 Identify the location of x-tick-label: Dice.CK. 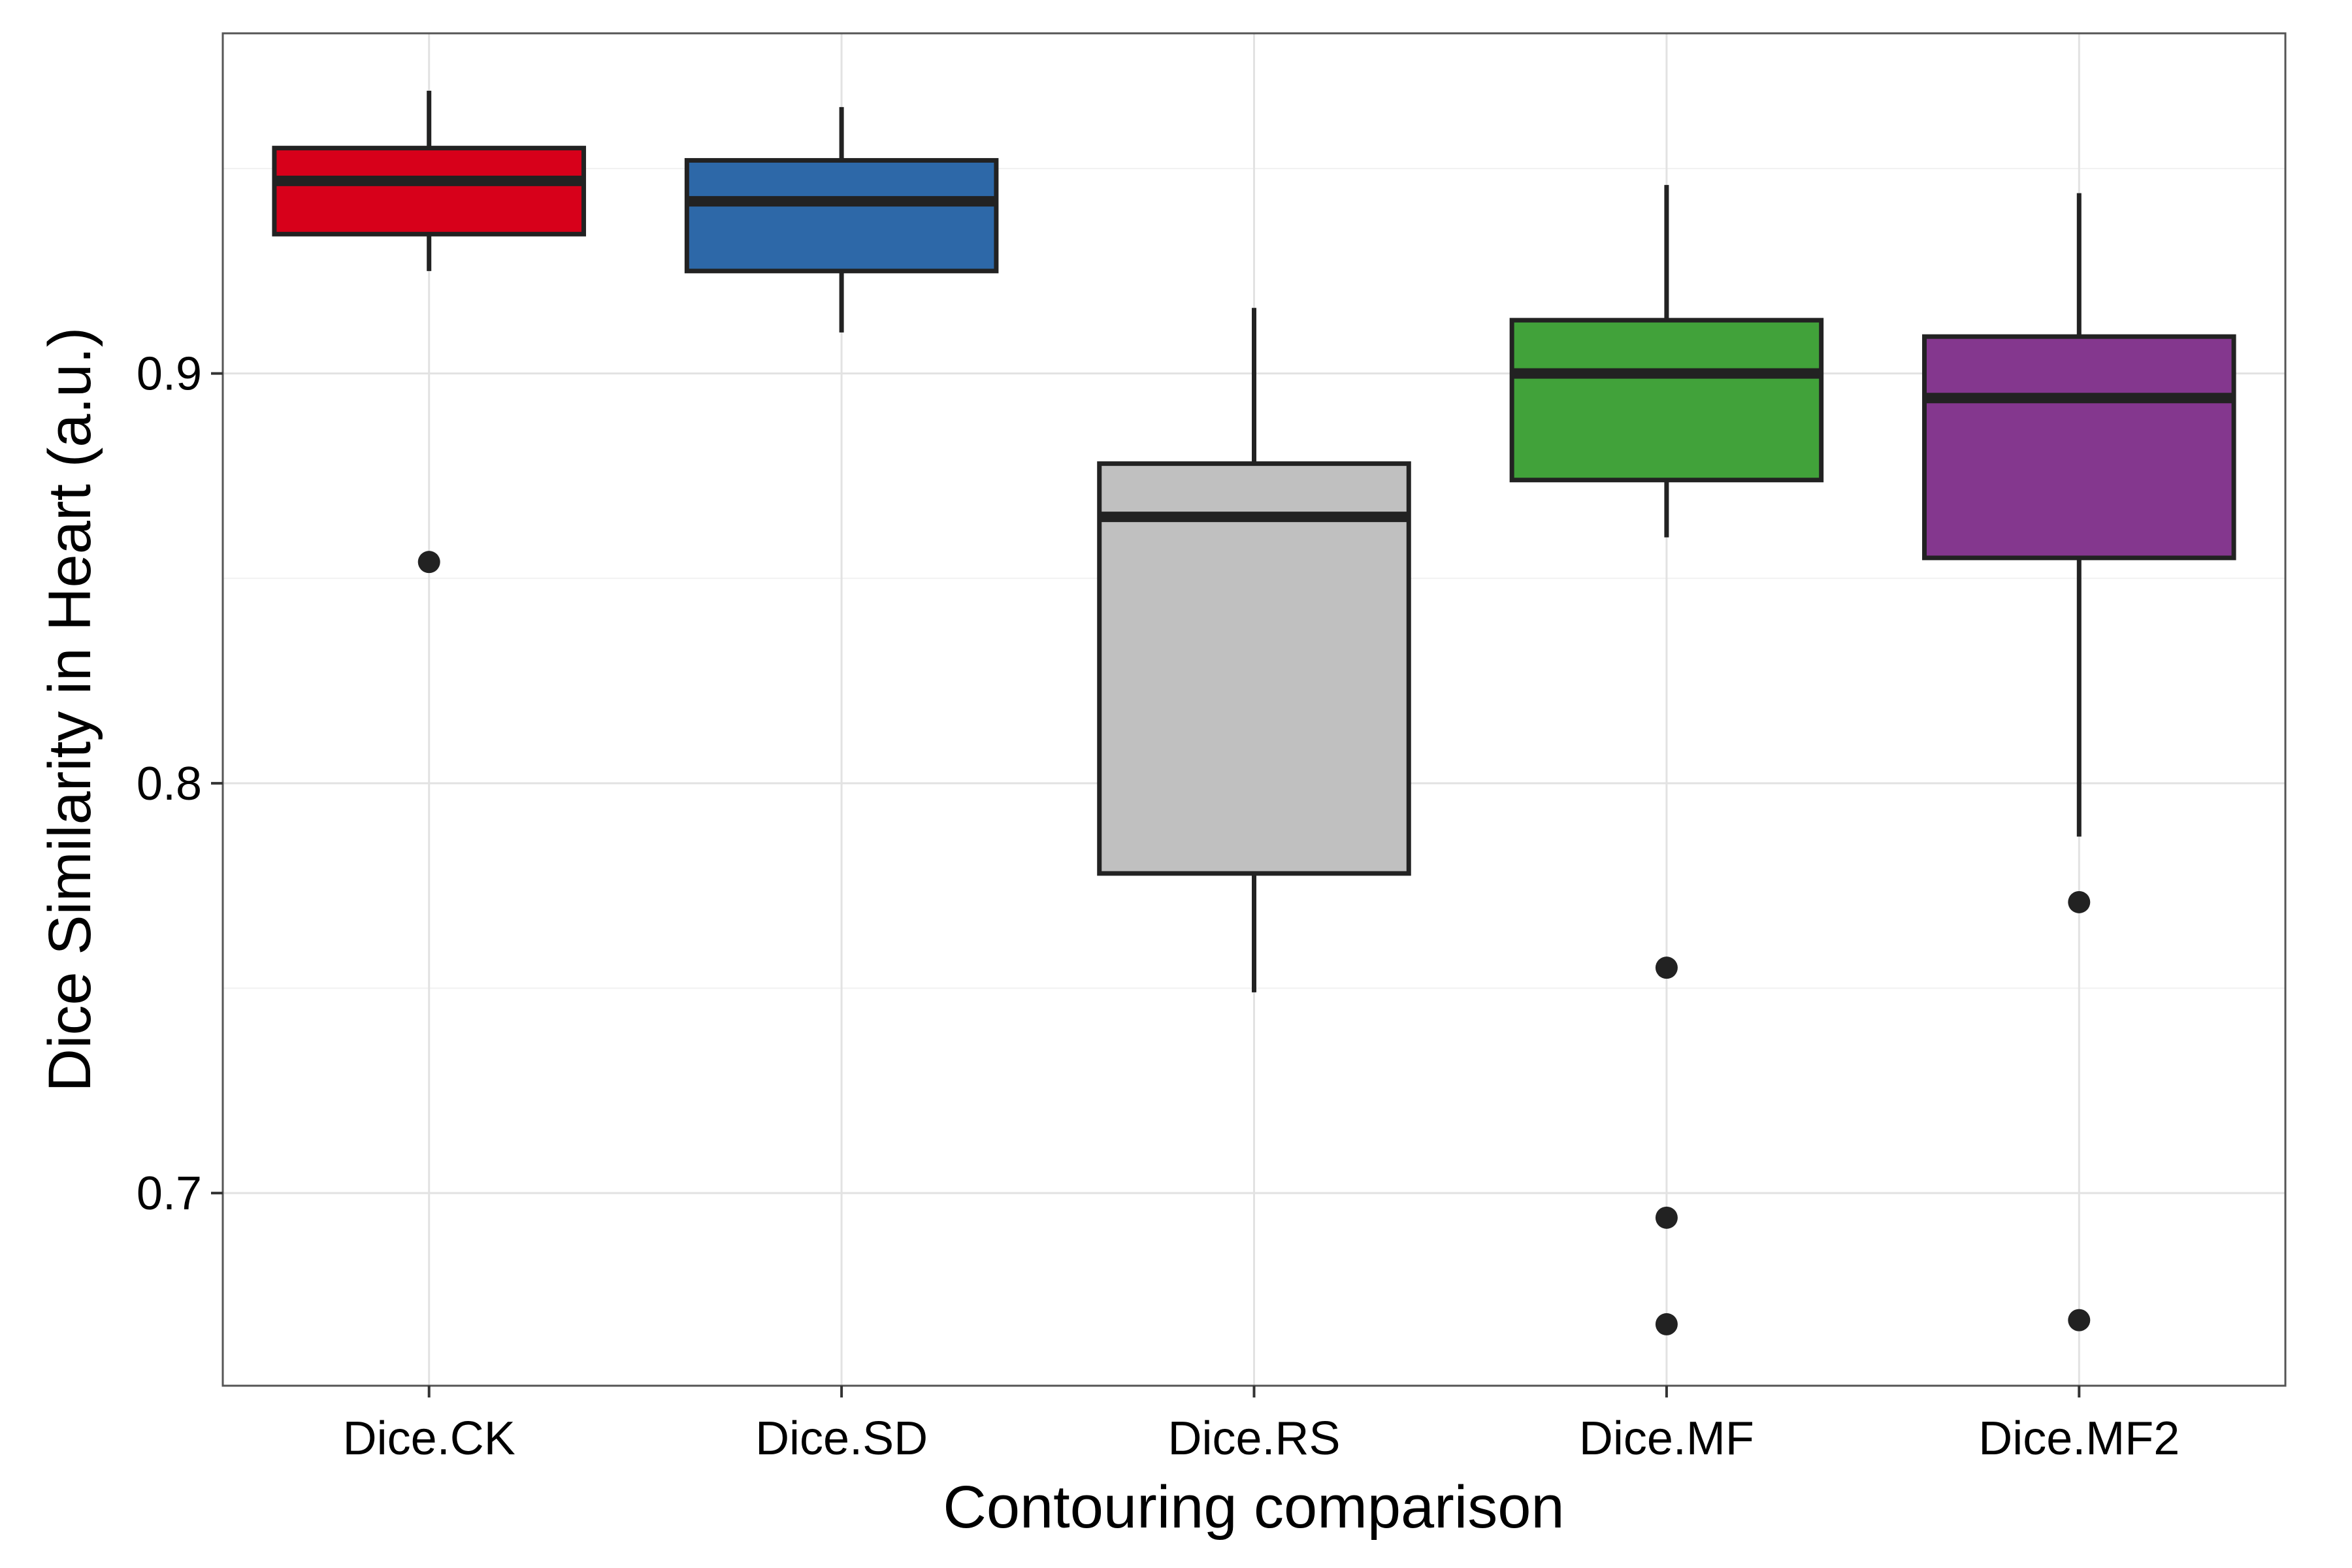
(429, 1439).